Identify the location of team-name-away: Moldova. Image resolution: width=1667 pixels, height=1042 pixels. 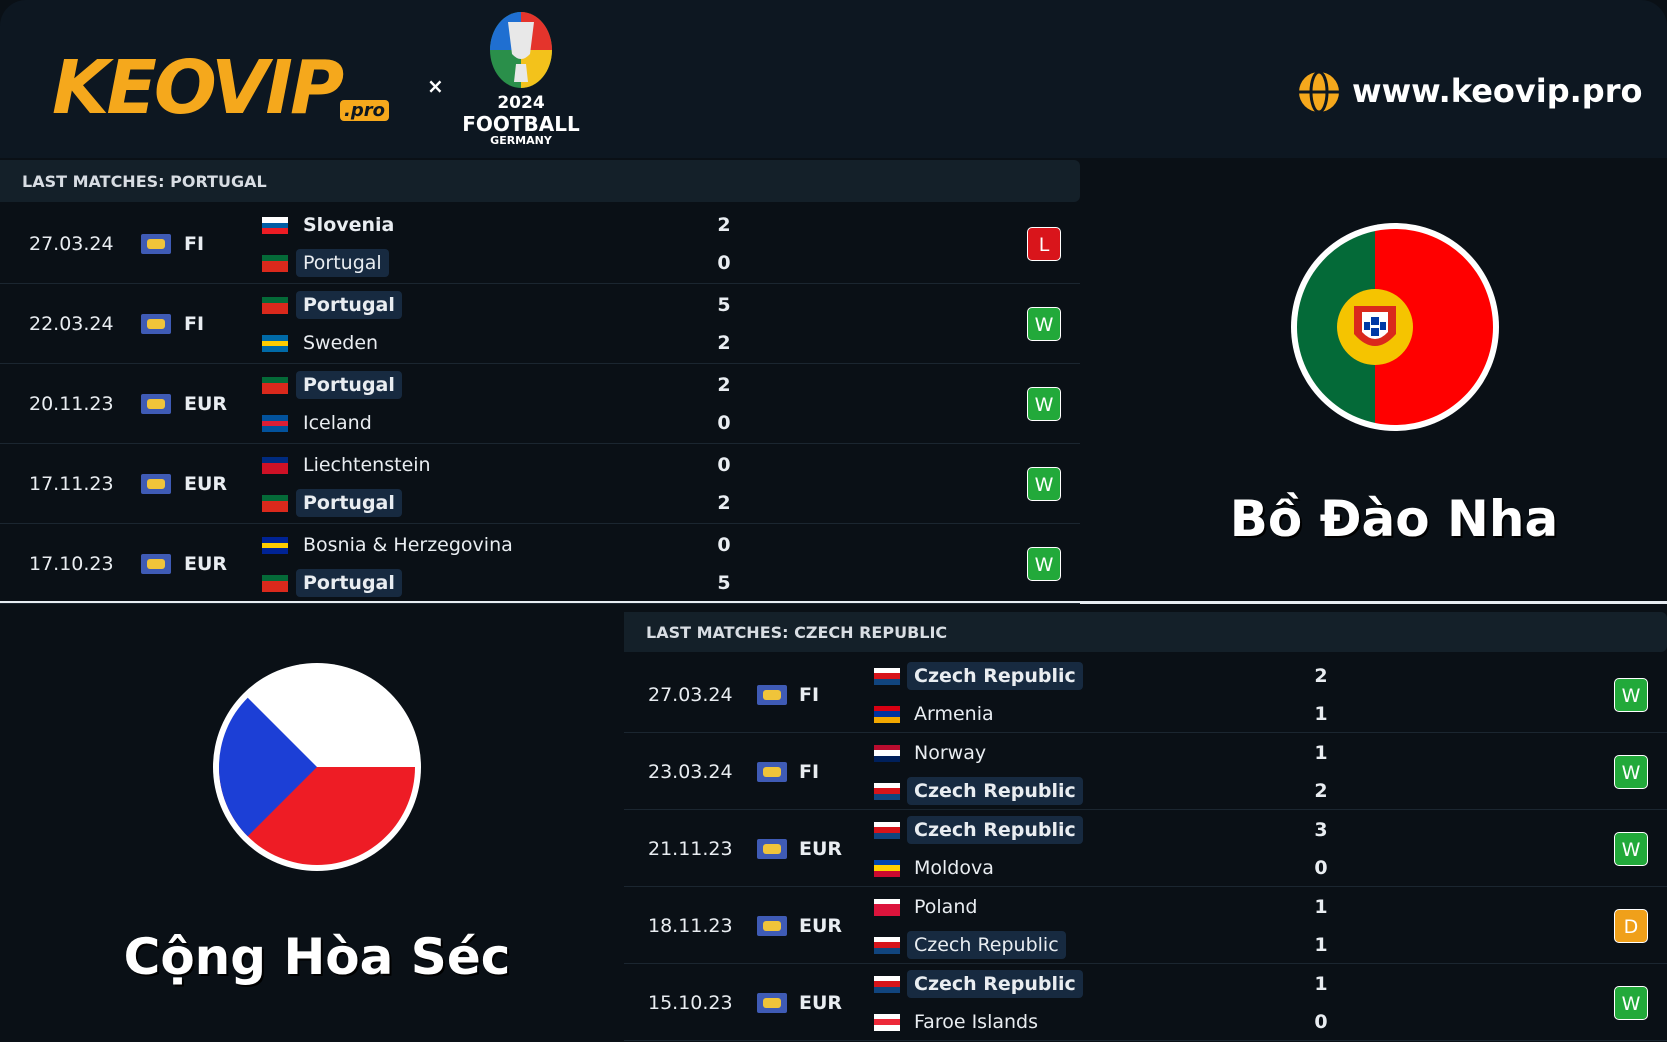
(954, 867).